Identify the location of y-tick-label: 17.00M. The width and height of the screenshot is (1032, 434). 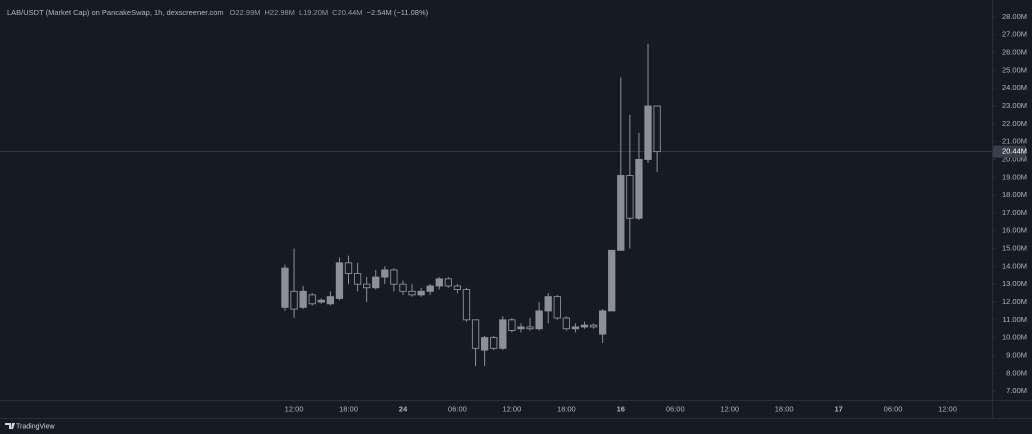
(1014, 212).